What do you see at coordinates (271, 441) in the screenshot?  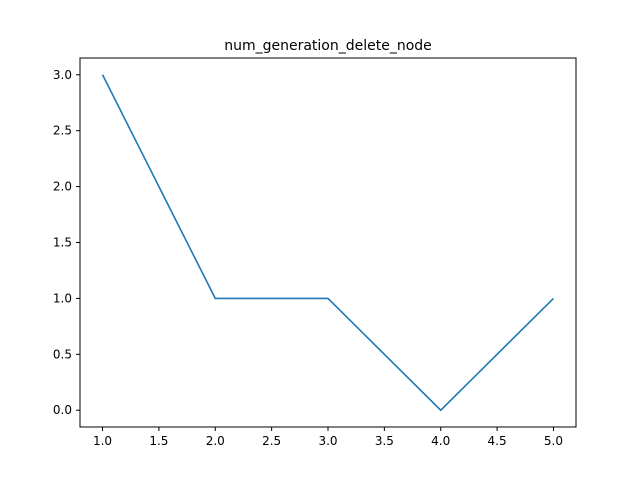 I see `x-tick-label: 2.5` at bounding box center [271, 441].